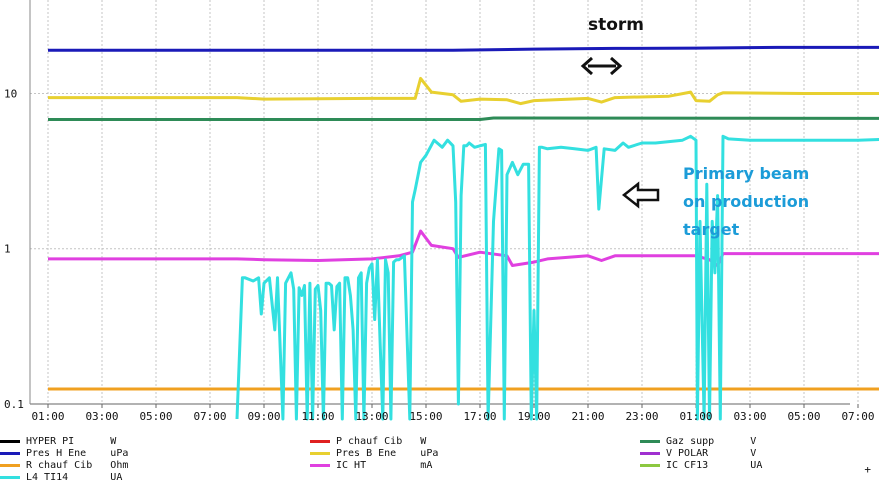 This screenshot has height=486, width=879. Describe the element at coordinates (746, 201) in the screenshot. I see `beam-annotation-line2: on production` at that location.